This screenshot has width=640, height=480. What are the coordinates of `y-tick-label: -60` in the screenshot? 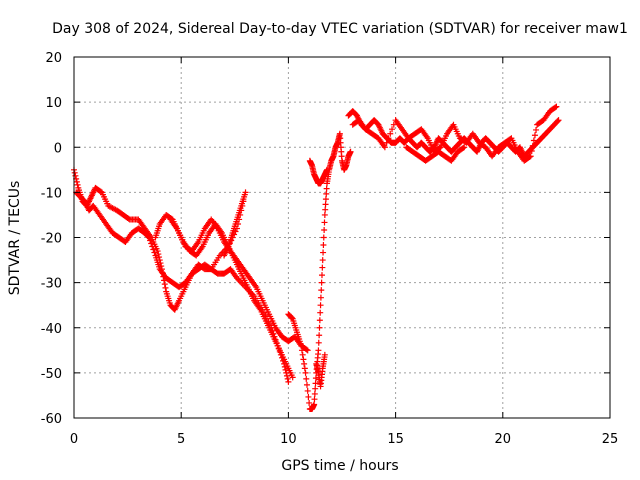 It's located at (51, 419).